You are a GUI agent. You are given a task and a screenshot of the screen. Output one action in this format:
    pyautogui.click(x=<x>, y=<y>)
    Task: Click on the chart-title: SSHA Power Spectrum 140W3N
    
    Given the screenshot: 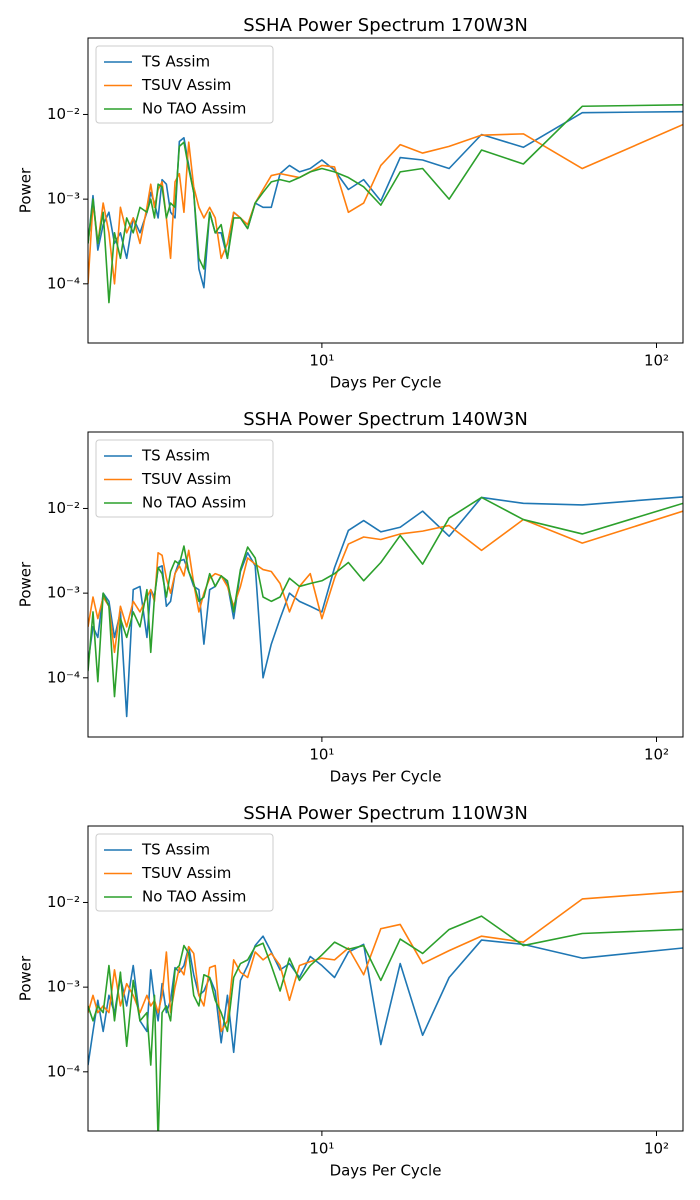 What is the action you would take?
    pyautogui.click(x=385, y=419)
    